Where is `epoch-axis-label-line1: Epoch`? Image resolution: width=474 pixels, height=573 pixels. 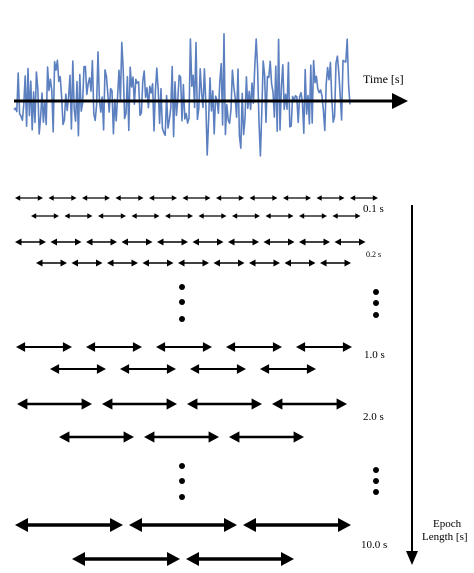
epoch-axis-label-line1: Epoch is located at coordinates (447, 524).